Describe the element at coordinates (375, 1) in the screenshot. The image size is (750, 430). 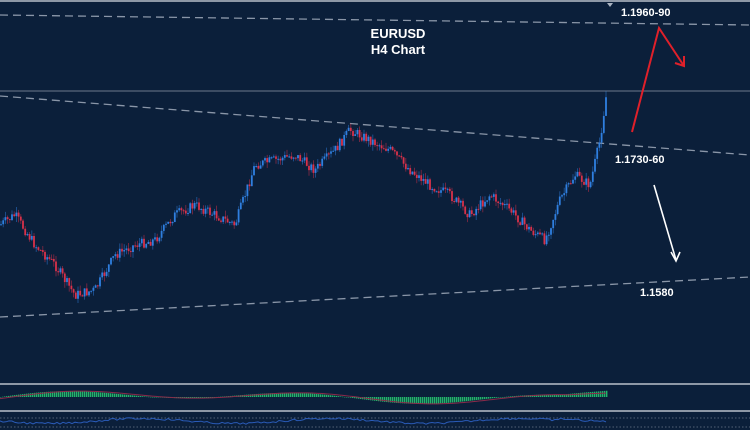
I see `top-border` at that location.